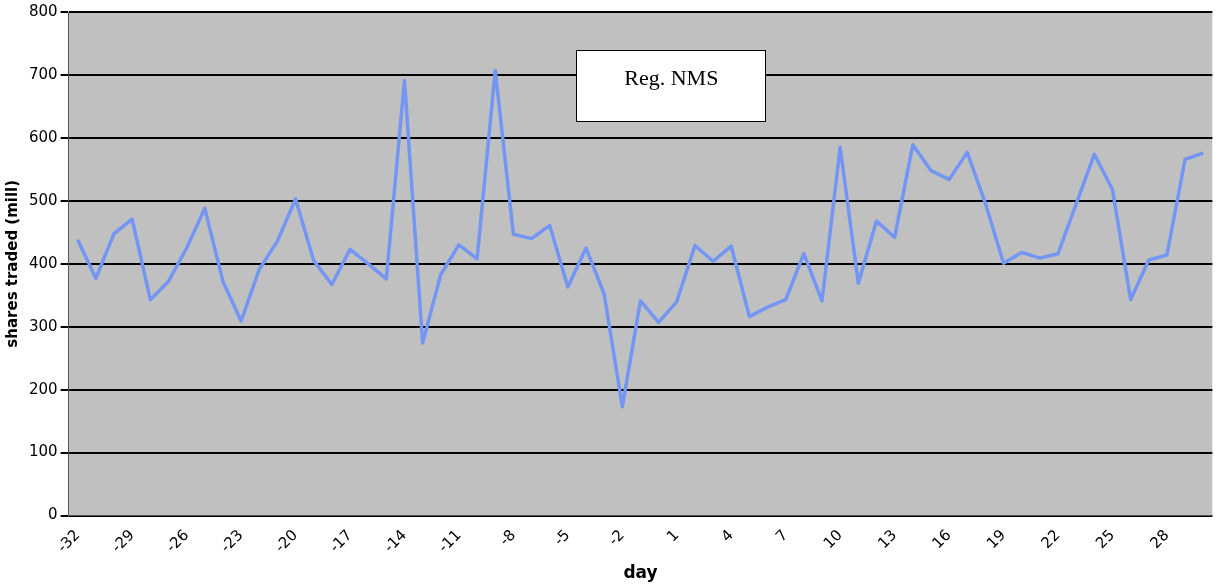 Image resolution: width=1219 pixels, height=588 pixels. Describe the element at coordinates (941, 538) in the screenshot. I see `x-tick-label: 16` at that location.